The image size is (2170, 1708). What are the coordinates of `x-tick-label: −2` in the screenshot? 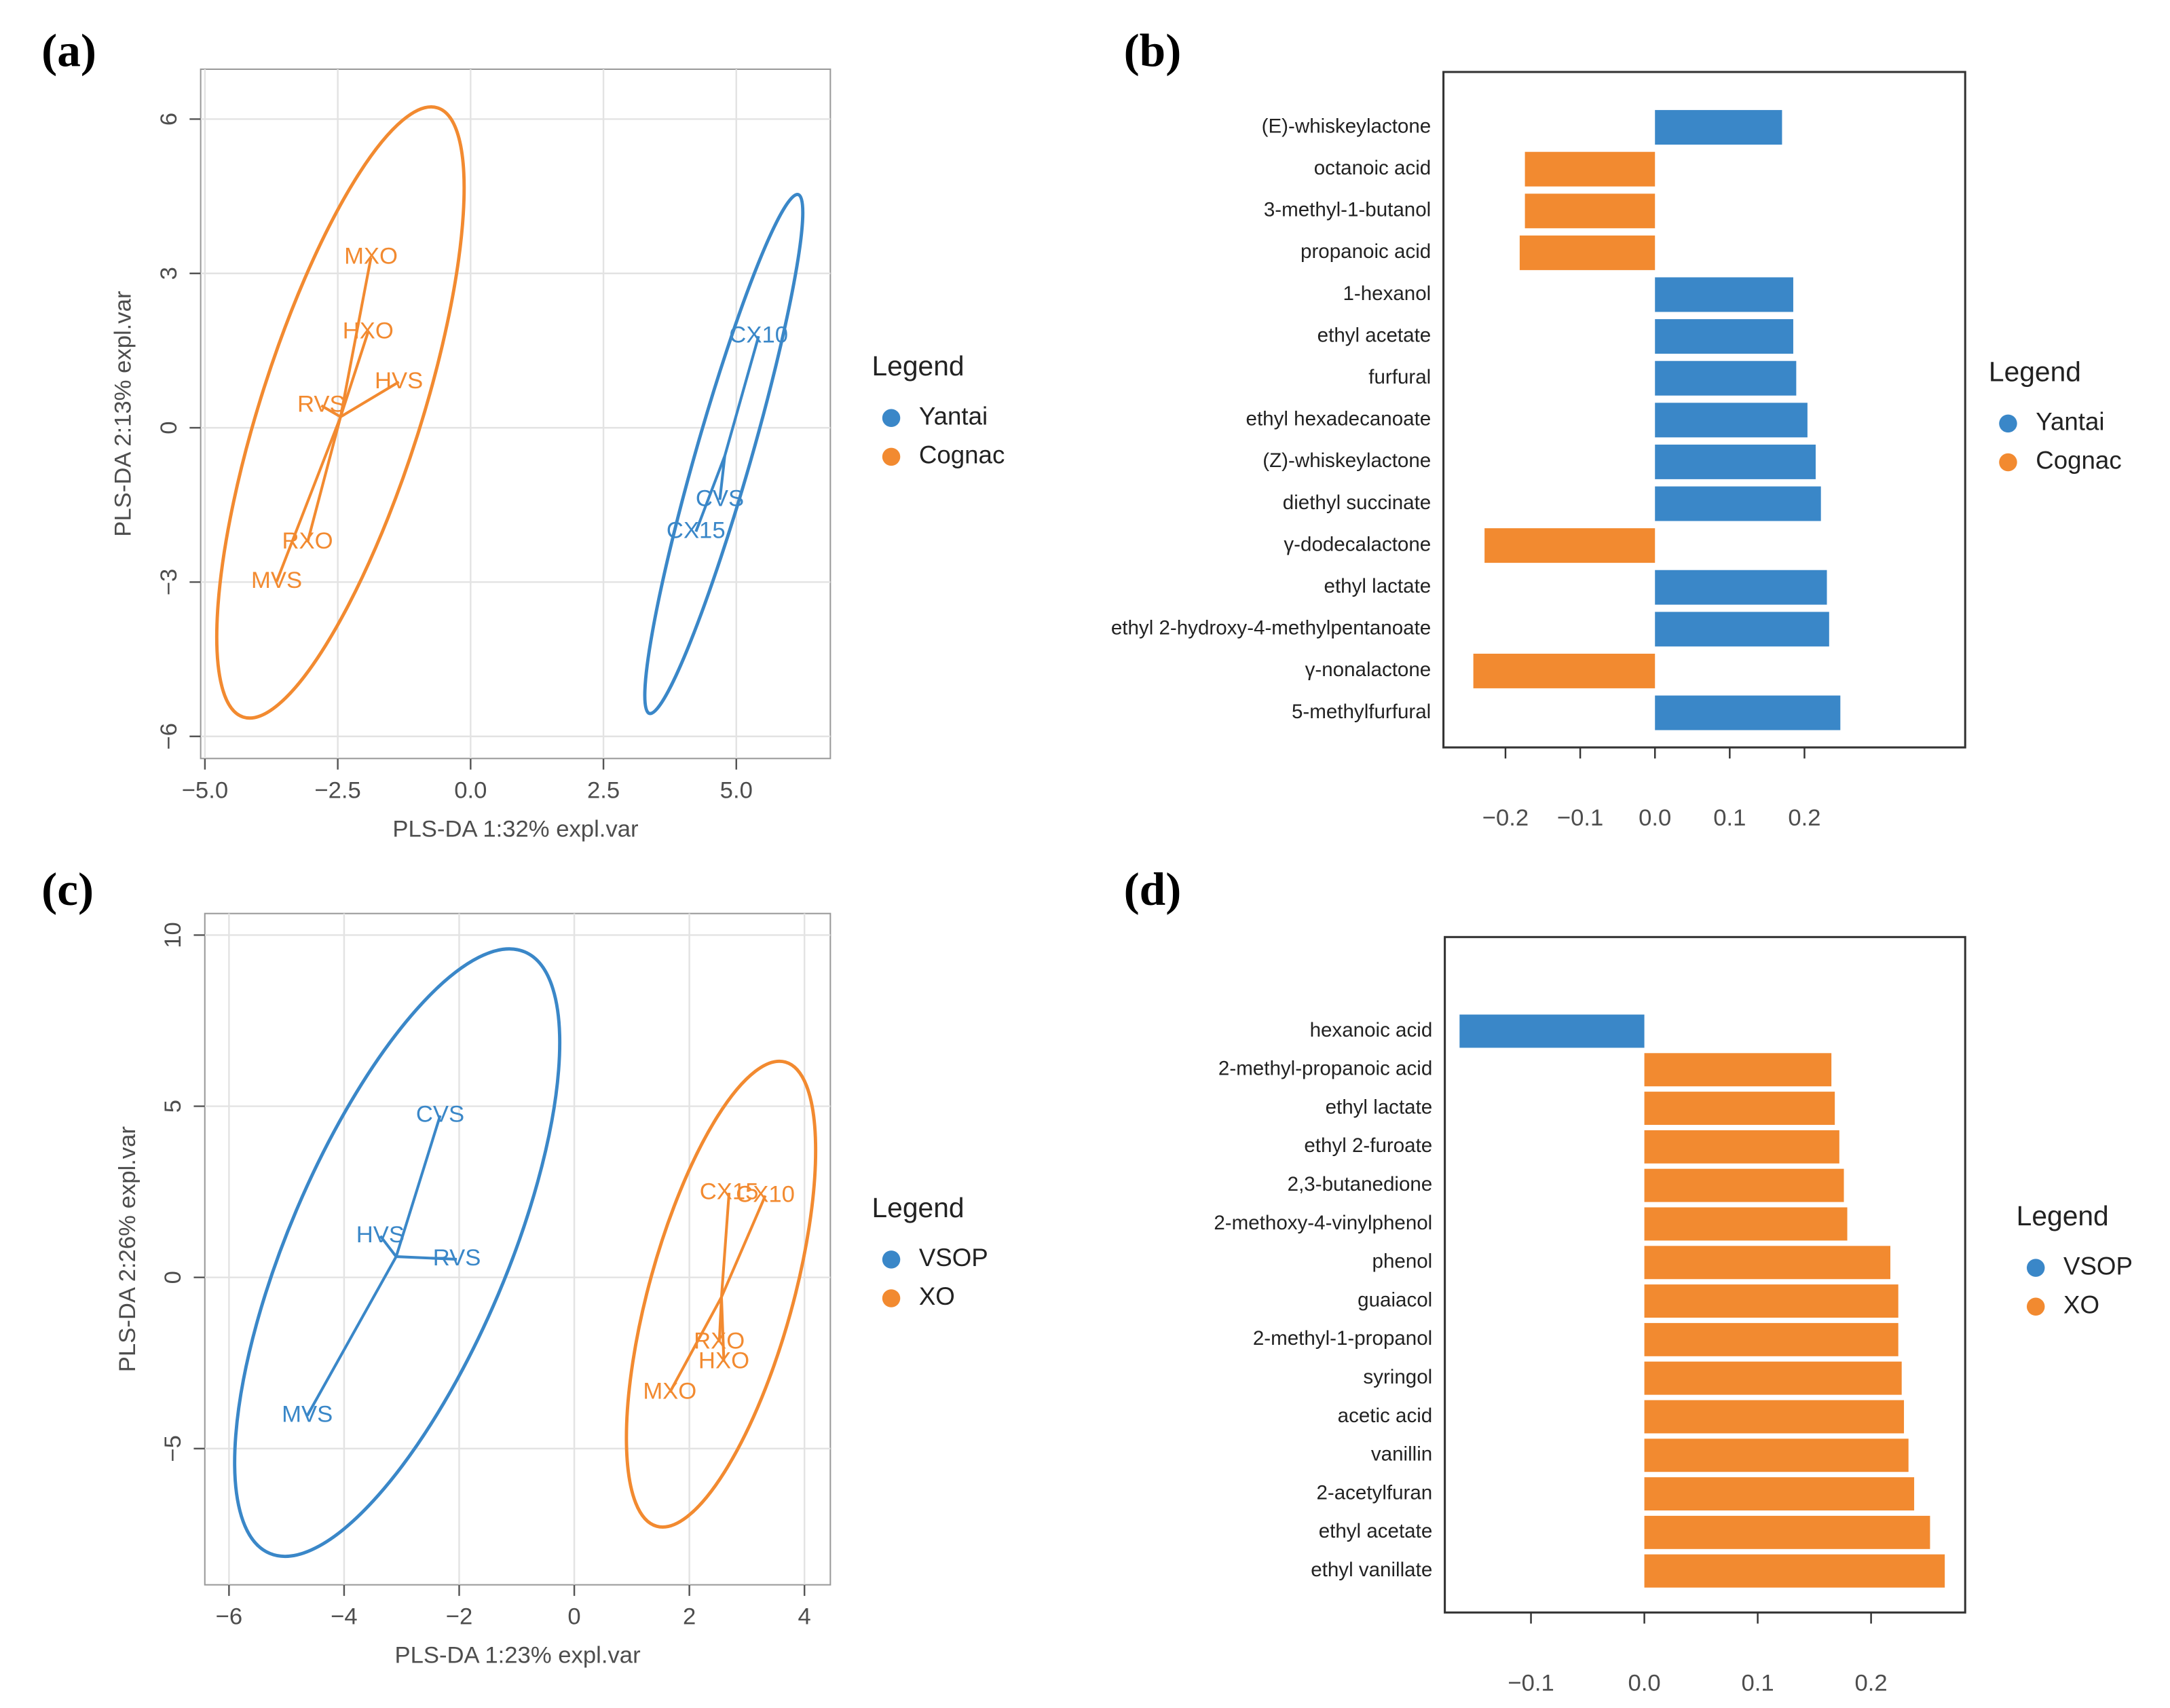 It's located at (459, 1617).